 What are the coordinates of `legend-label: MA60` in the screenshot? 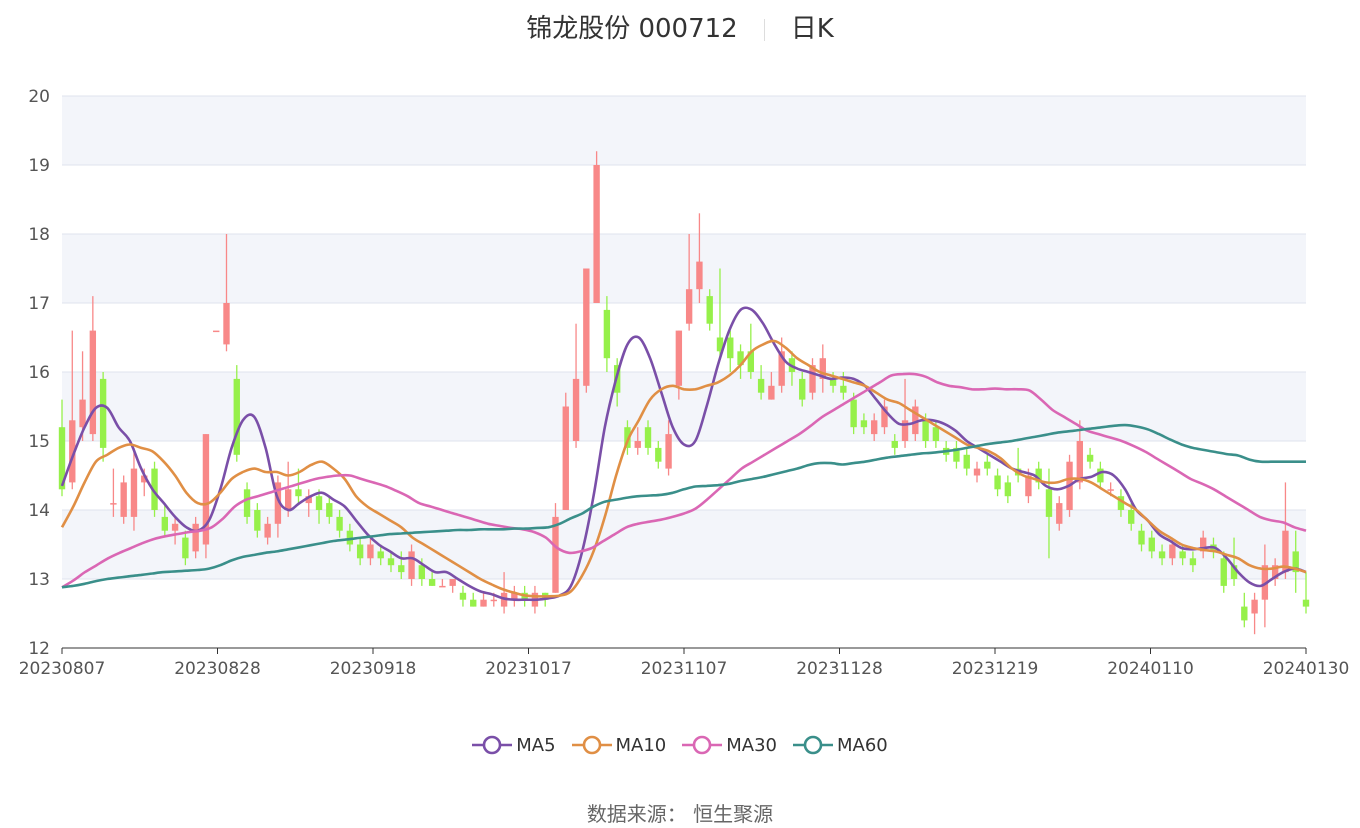 It's located at (862, 745).